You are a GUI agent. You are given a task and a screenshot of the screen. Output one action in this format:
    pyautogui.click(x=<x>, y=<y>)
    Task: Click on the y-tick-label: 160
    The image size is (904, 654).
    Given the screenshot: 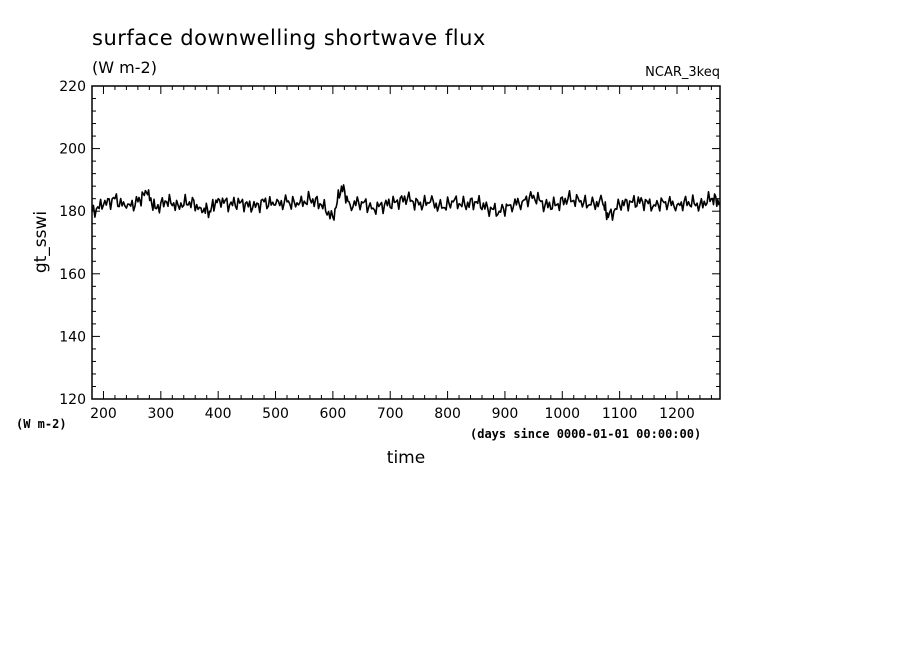 What is the action you would take?
    pyautogui.click(x=72, y=275)
    